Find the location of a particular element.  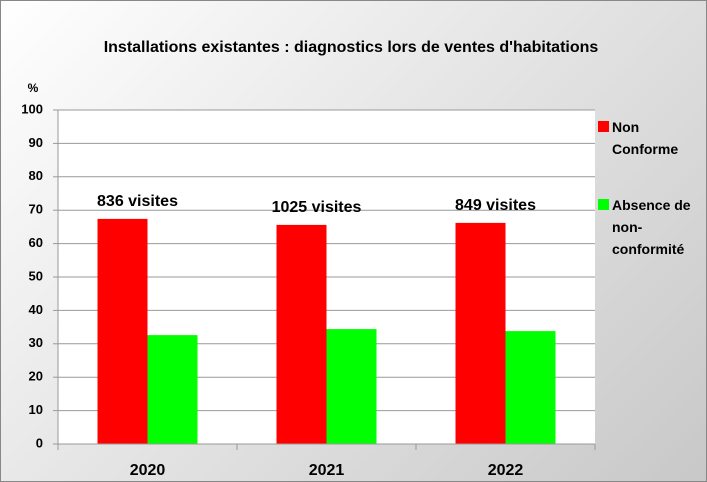

y-tick-label: 100 is located at coordinates (32, 108).